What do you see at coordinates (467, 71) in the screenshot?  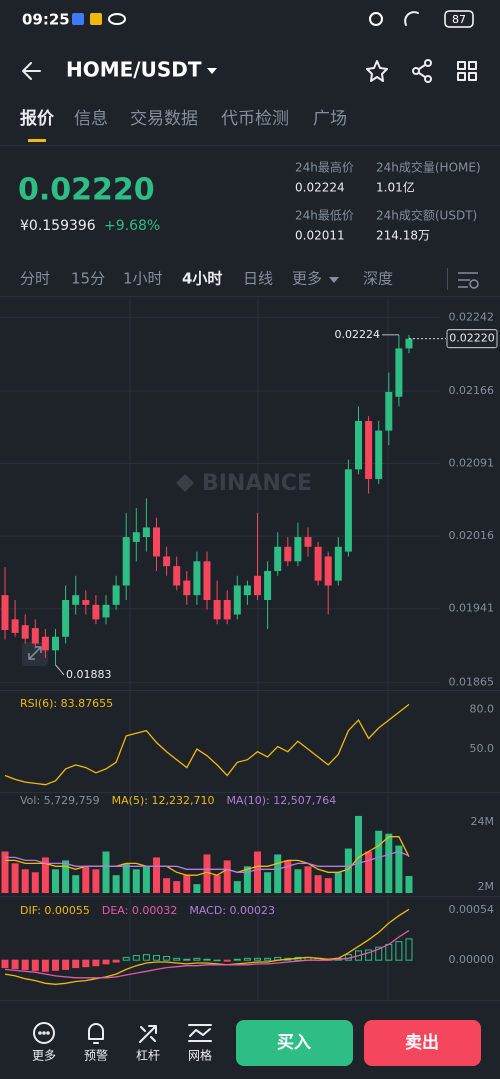 I see `layout-button` at bounding box center [467, 71].